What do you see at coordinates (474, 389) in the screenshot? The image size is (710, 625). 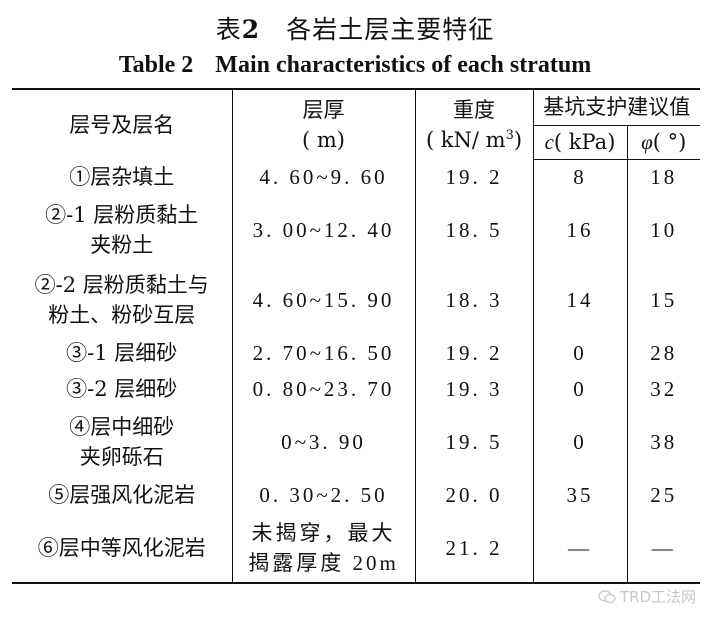 I see `cell-weight: 19. 3` at bounding box center [474, 389].